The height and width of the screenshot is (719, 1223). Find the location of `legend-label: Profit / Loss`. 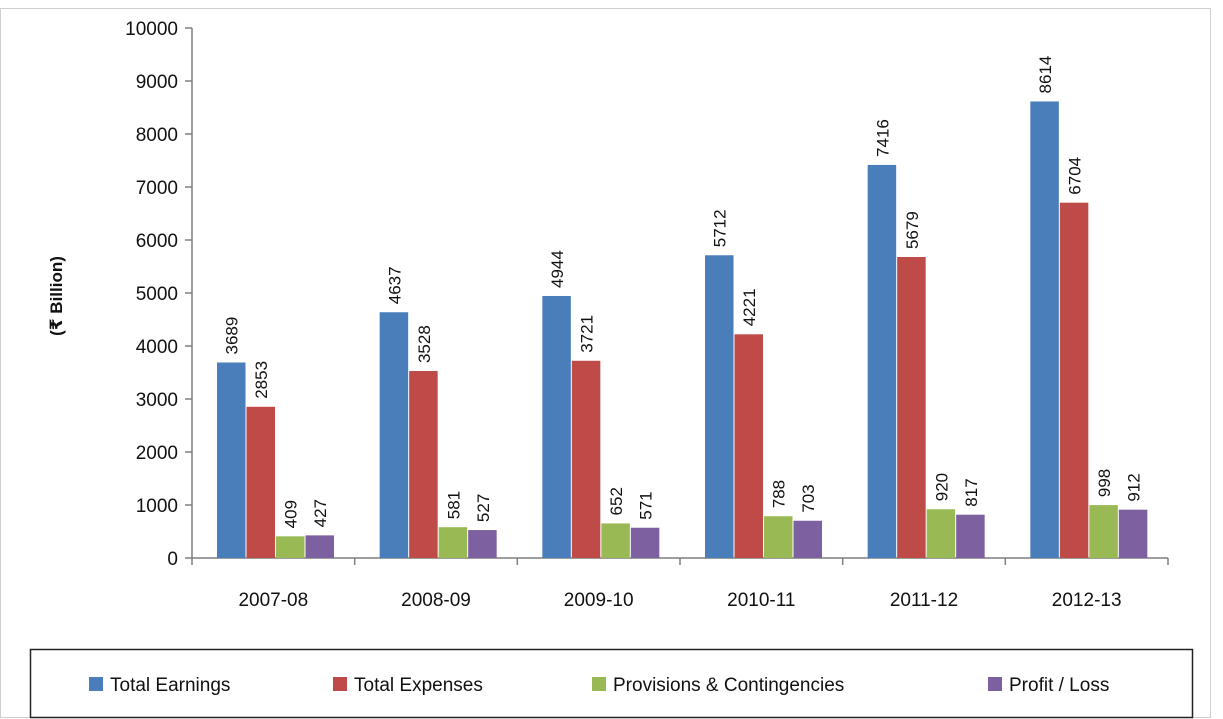

legend-label: Profit / Loss is located at coordinates (1059, 685).